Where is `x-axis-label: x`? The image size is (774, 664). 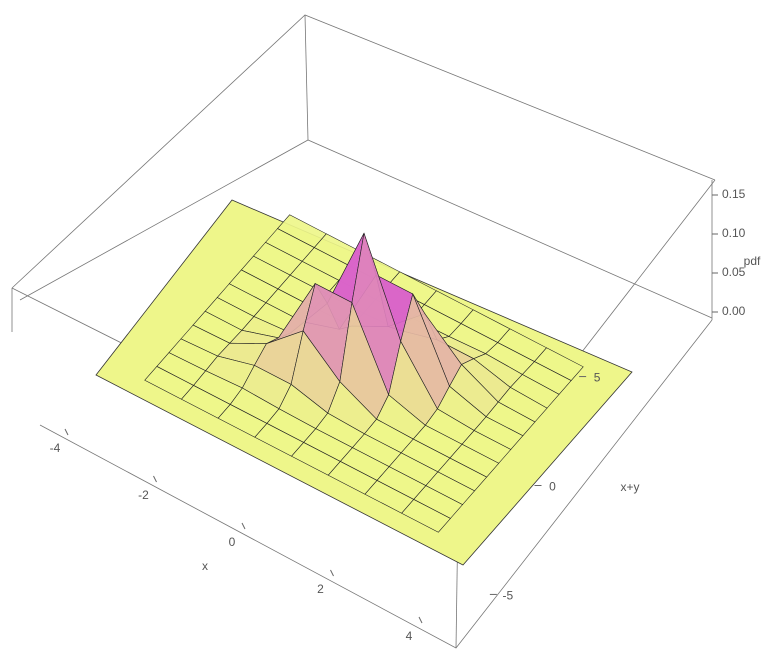 x-axis-label: x is located at coordinates (205, 566).